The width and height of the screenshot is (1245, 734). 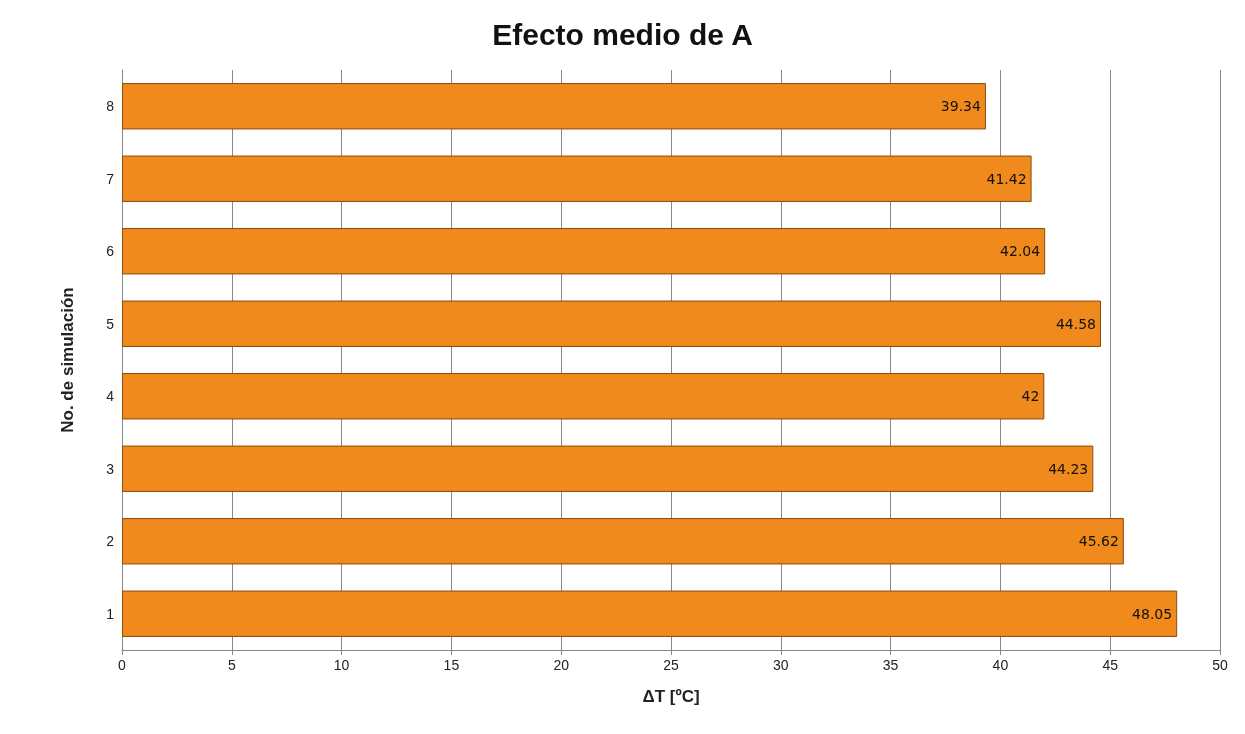 I want to click on x-tick-label: 45, so click(x=1110, y=665).